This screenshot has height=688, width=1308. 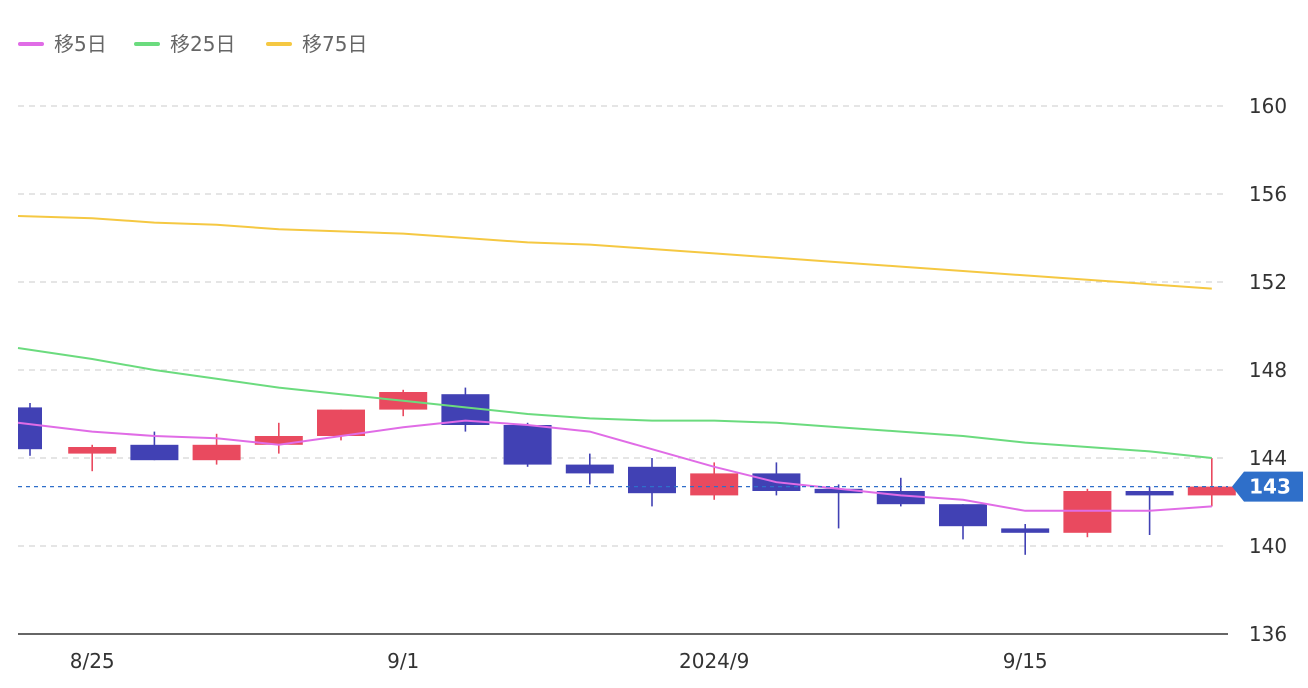 I want to click on y-tick-label: 152, so click(x=1268, y=282).